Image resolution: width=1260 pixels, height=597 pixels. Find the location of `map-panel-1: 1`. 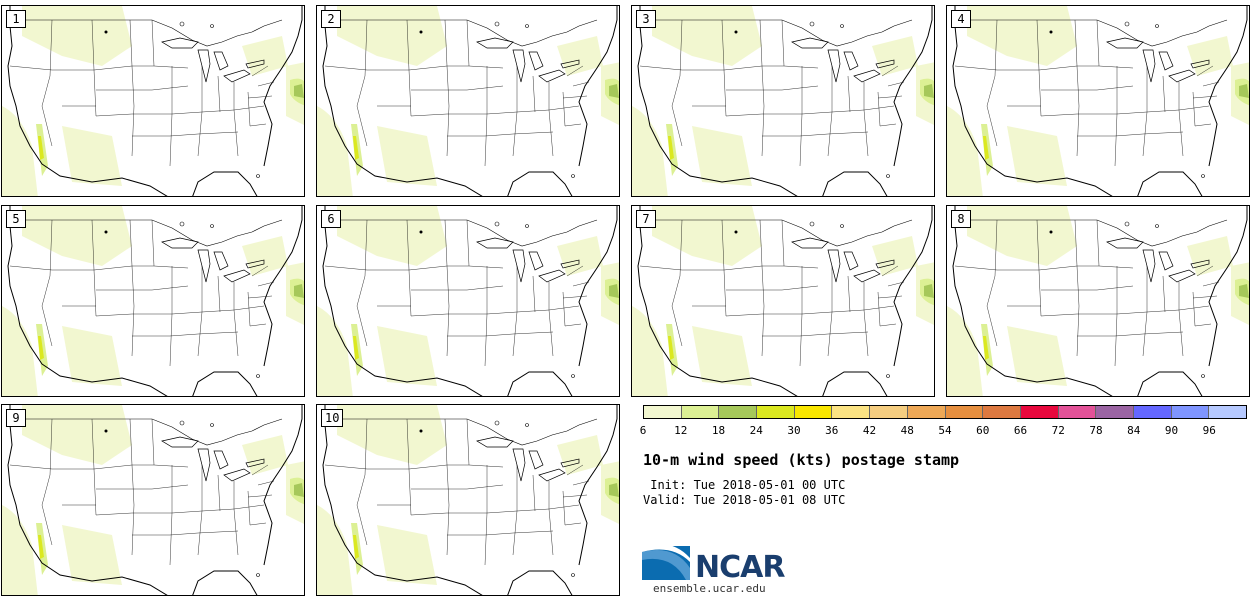

map-panel-1: 1 is located at coordinates (153, 101).